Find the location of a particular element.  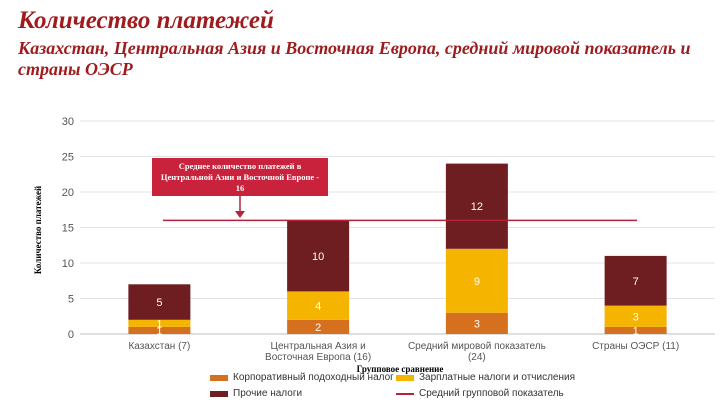

legend-label-corporate: Корпоративный подоходный налог is located at coordinates (313, 377).